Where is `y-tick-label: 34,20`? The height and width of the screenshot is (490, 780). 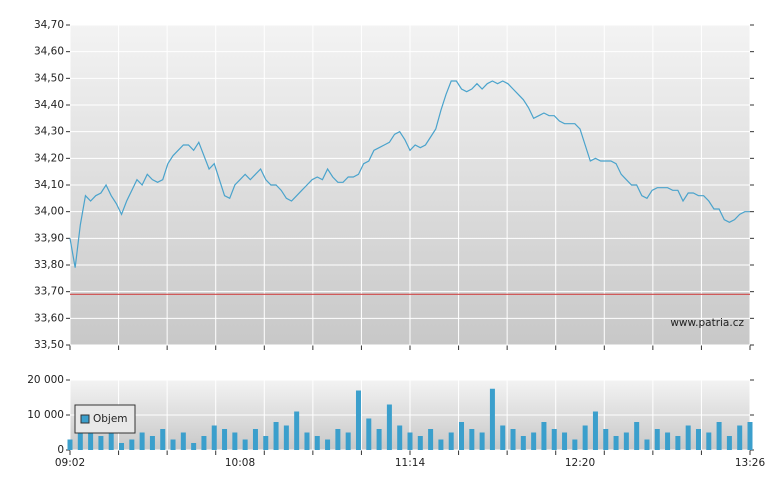 y-tick-label: 34,20 is located at coordinates (49, 158).